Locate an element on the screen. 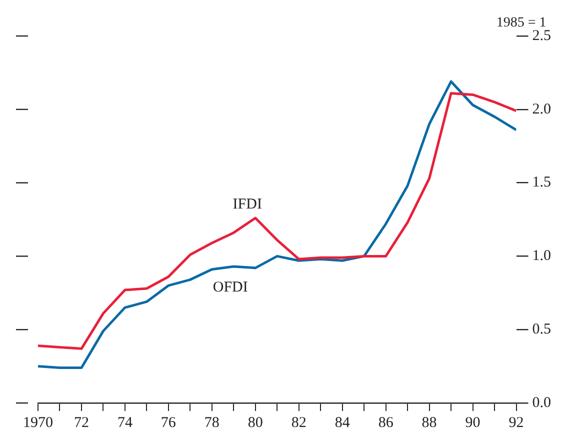  x-tick-label: 72 is located at coordinates (81, 422).